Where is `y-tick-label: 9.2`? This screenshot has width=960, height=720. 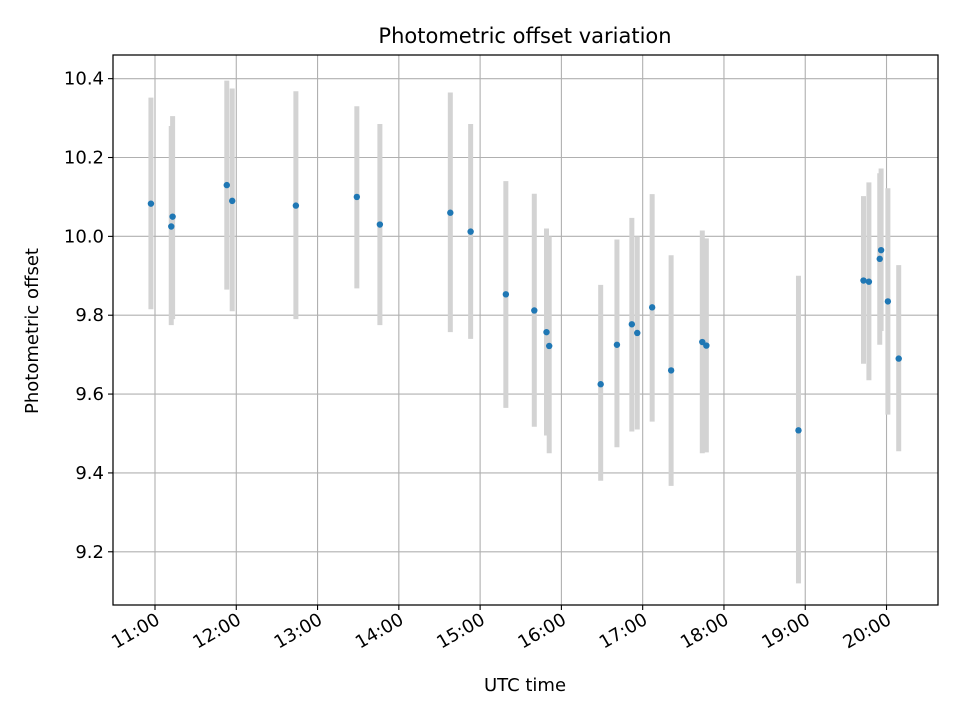 y-tick-label: 9.2 is located at coordinates (89, 552).